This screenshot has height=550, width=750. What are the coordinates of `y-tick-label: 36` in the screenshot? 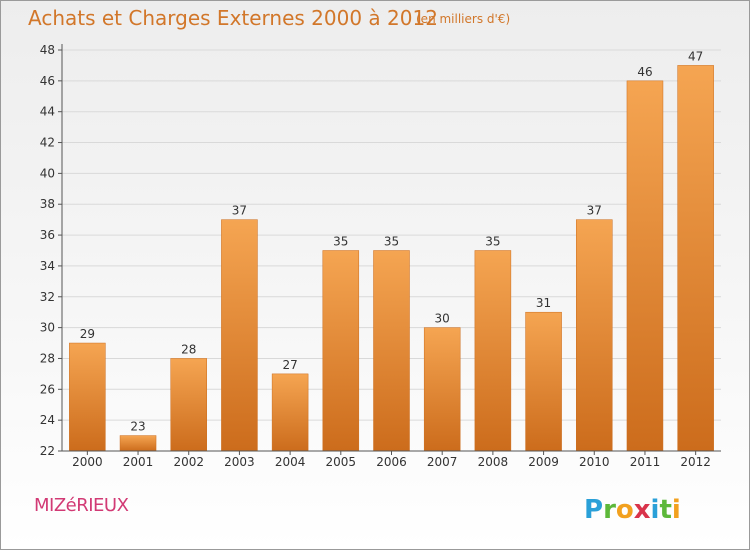 It's located at (47, 235).